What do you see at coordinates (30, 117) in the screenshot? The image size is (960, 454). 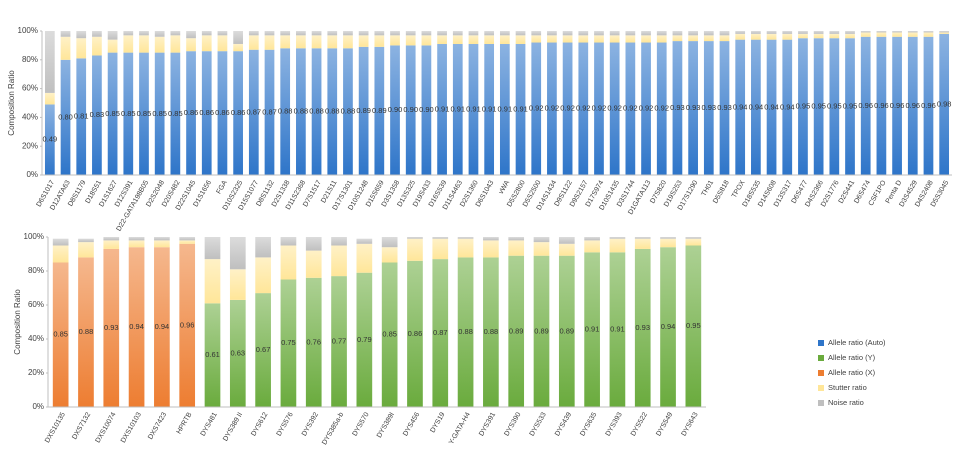 I see `y-tick-label: 40%` at bounding box center [30, 117].